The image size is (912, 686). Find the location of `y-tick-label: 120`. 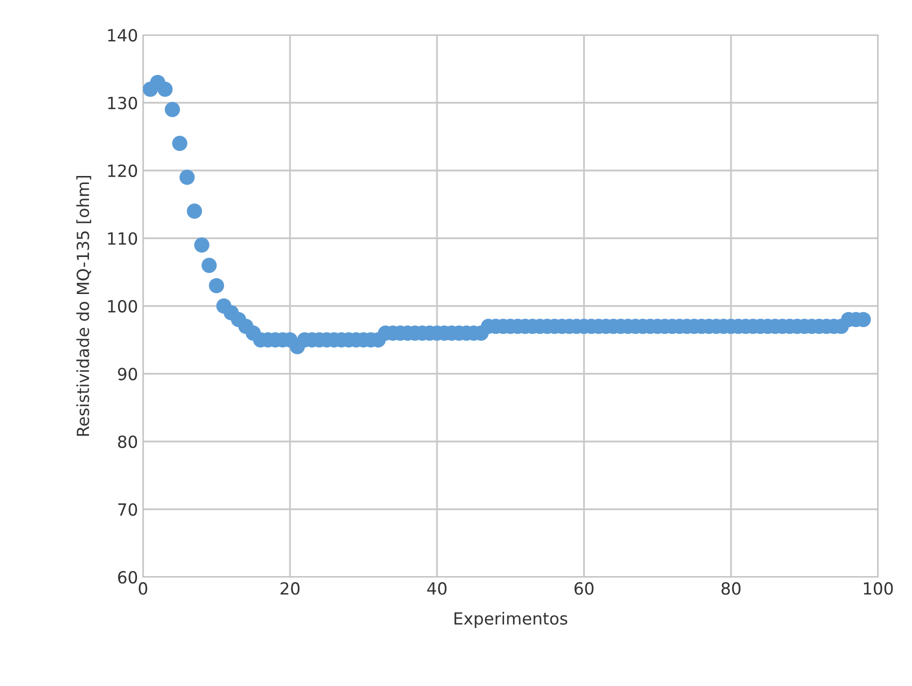

y-tick-label: 120 is located at coordinates (123, 171).